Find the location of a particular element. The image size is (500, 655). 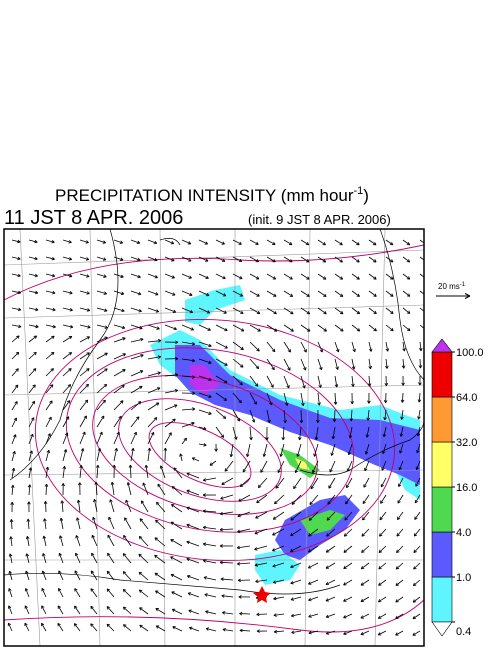

title: PRECIPITATION INTENSITY (mm hour-1) is located at coordinates (212, 195).